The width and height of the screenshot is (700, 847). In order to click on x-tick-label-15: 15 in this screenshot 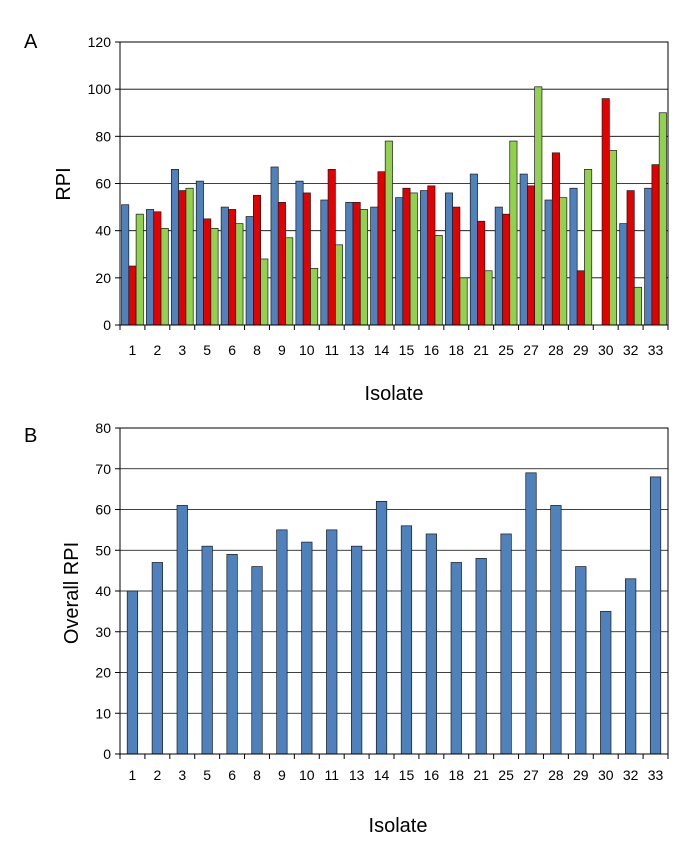, I will do `click(407, 775)`.